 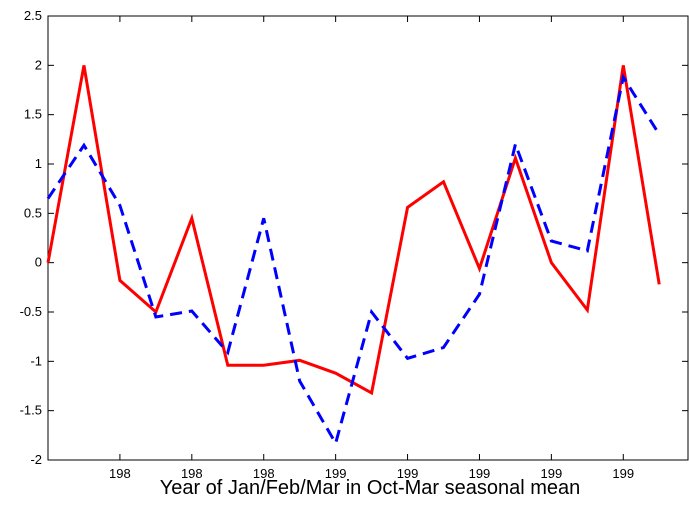 I want to click on y-tick-label: 0, so click(x=38, y=262).